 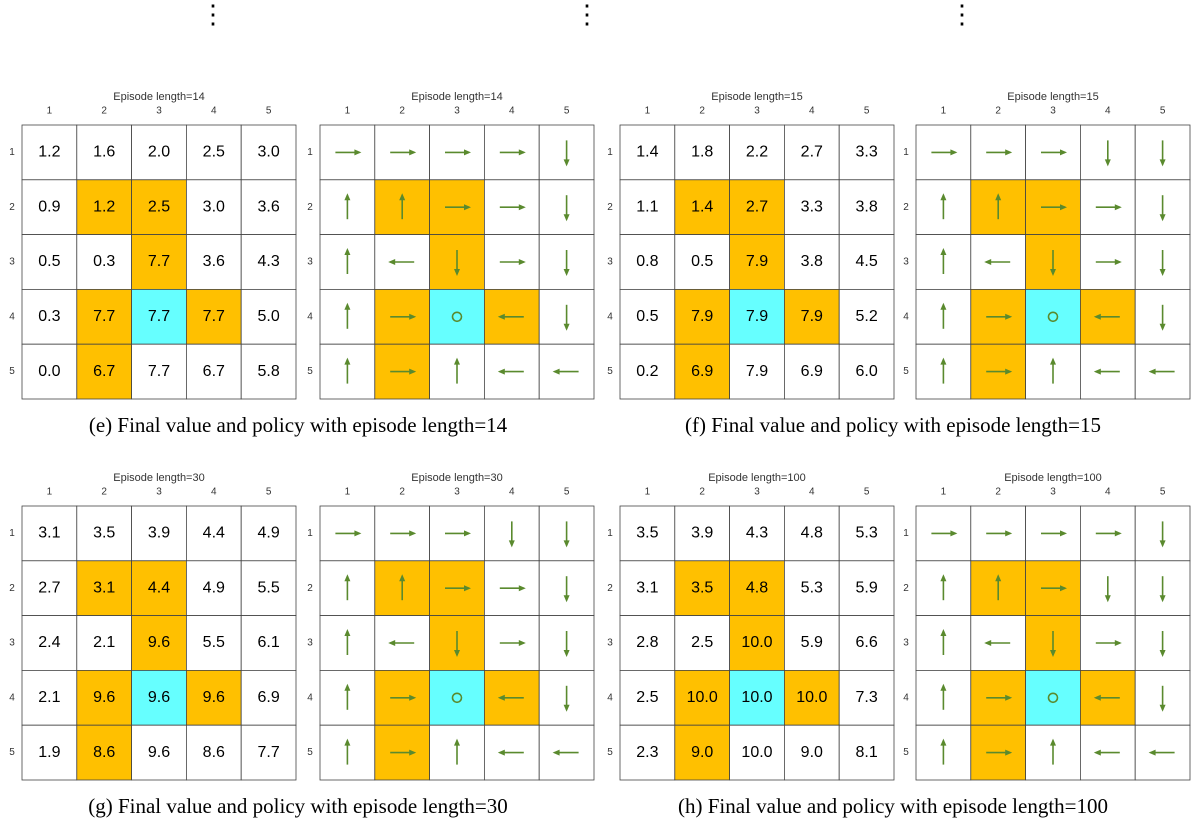 I want to click on column-label: 4, so click(x=1108, y=492).